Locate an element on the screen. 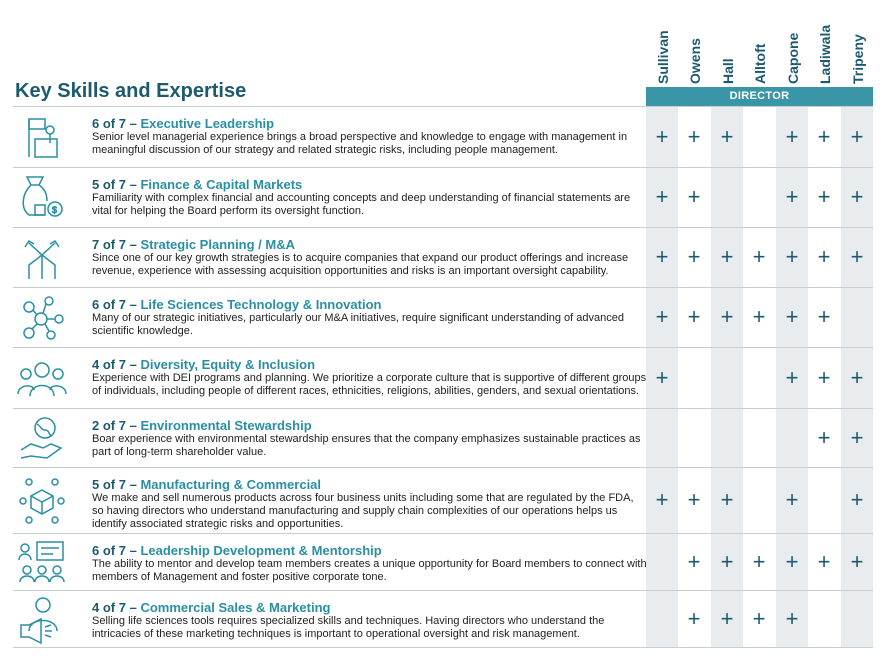  column-shade-tripeny is located at coordinates (857, 377).